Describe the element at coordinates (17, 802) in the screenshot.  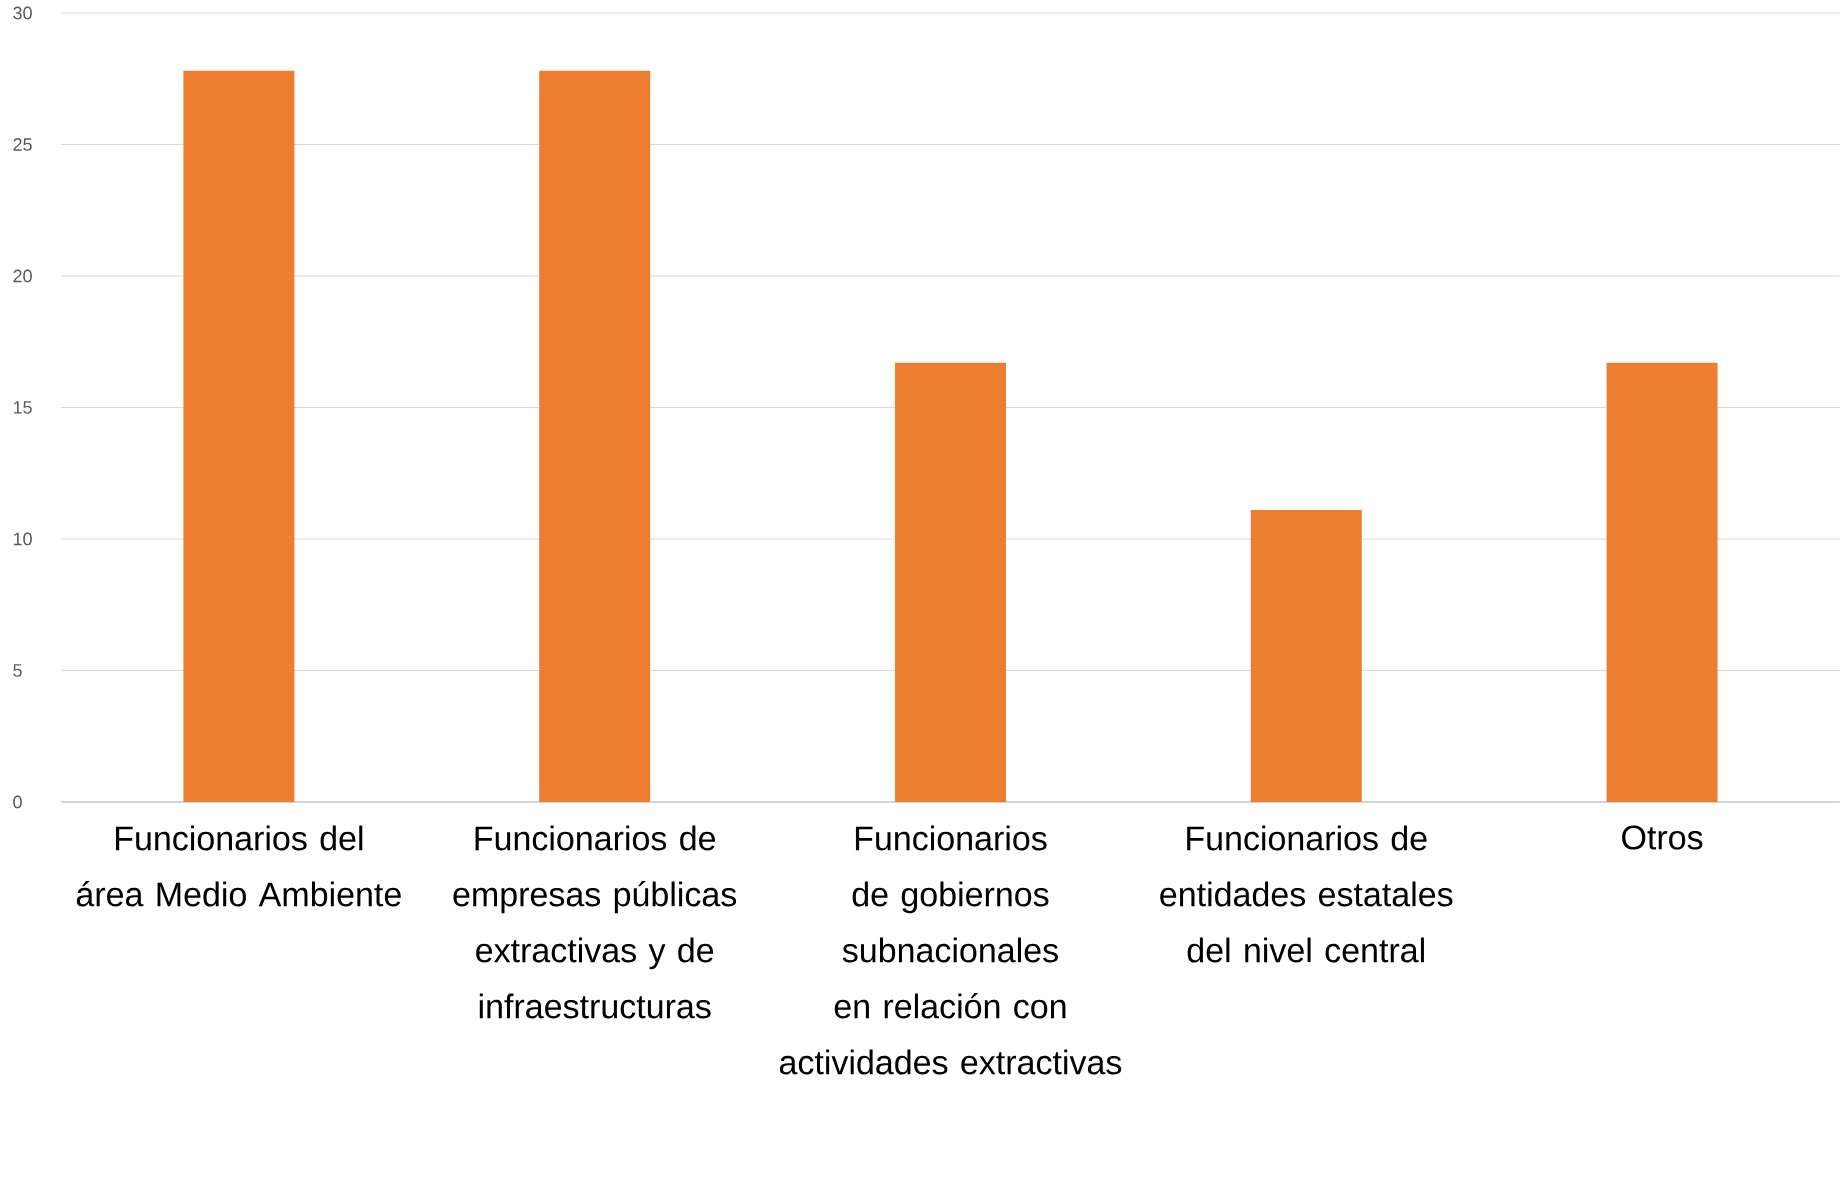
I see `y-tick-label: 0` at that location.